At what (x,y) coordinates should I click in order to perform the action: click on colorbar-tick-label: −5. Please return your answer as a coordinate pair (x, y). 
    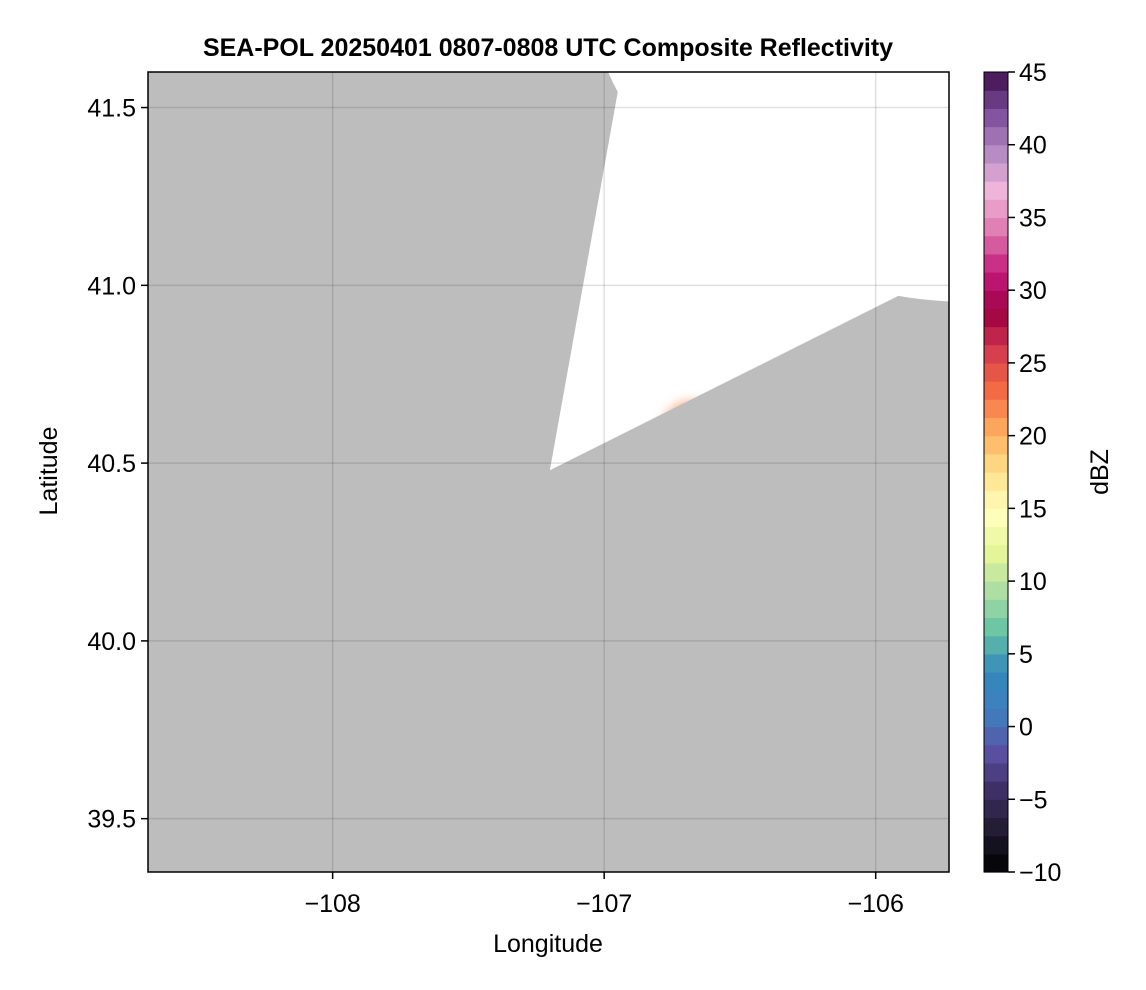
    Looking at the image, I should click on (1033, 800).